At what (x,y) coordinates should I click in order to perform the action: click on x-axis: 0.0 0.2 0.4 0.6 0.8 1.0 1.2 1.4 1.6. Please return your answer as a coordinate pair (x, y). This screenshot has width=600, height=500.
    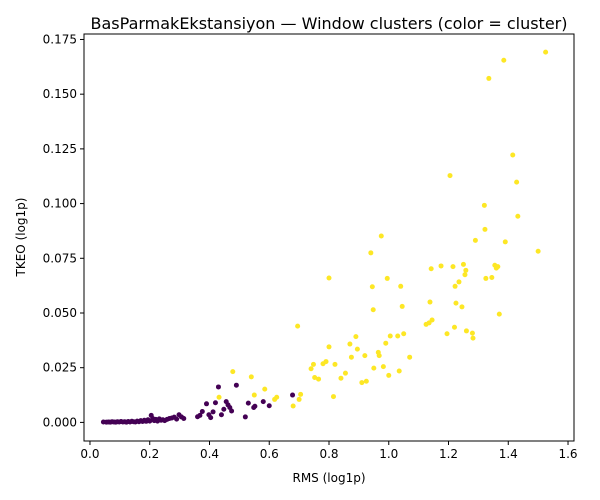
    Looking at the image, I should click on (329, 451).